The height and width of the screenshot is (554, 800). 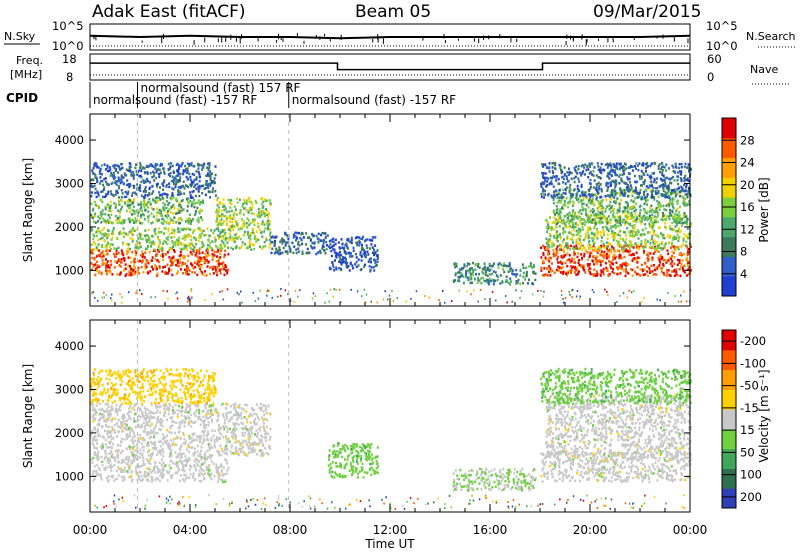 I want to click on nsky-spike, so click(x=598, y=39).